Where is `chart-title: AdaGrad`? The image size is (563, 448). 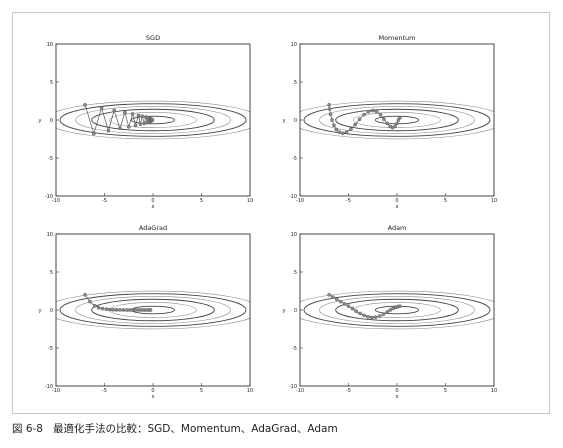
chart-title: AdaGrad is located at coordinates (153, 228).